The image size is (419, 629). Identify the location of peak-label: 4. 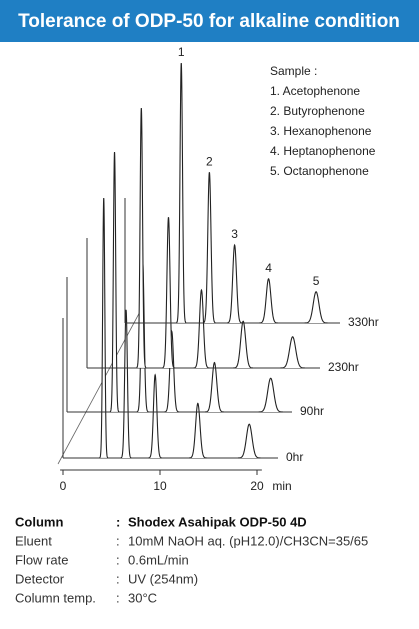
(268, 268).